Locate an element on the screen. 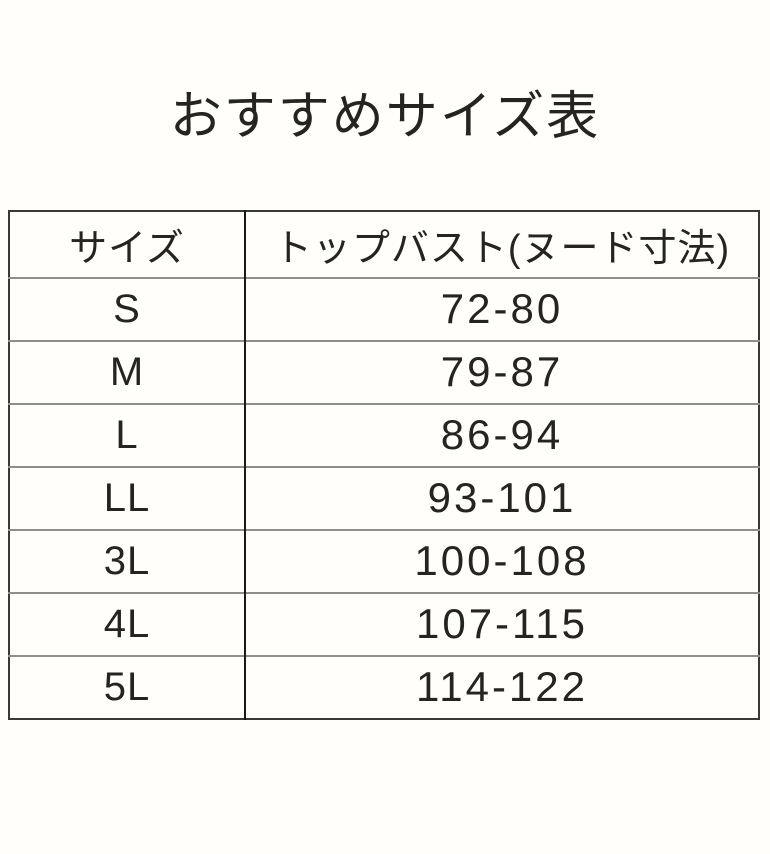 The image size is (770, 854). size-cell: 3L is located at coordinates (127, 561).